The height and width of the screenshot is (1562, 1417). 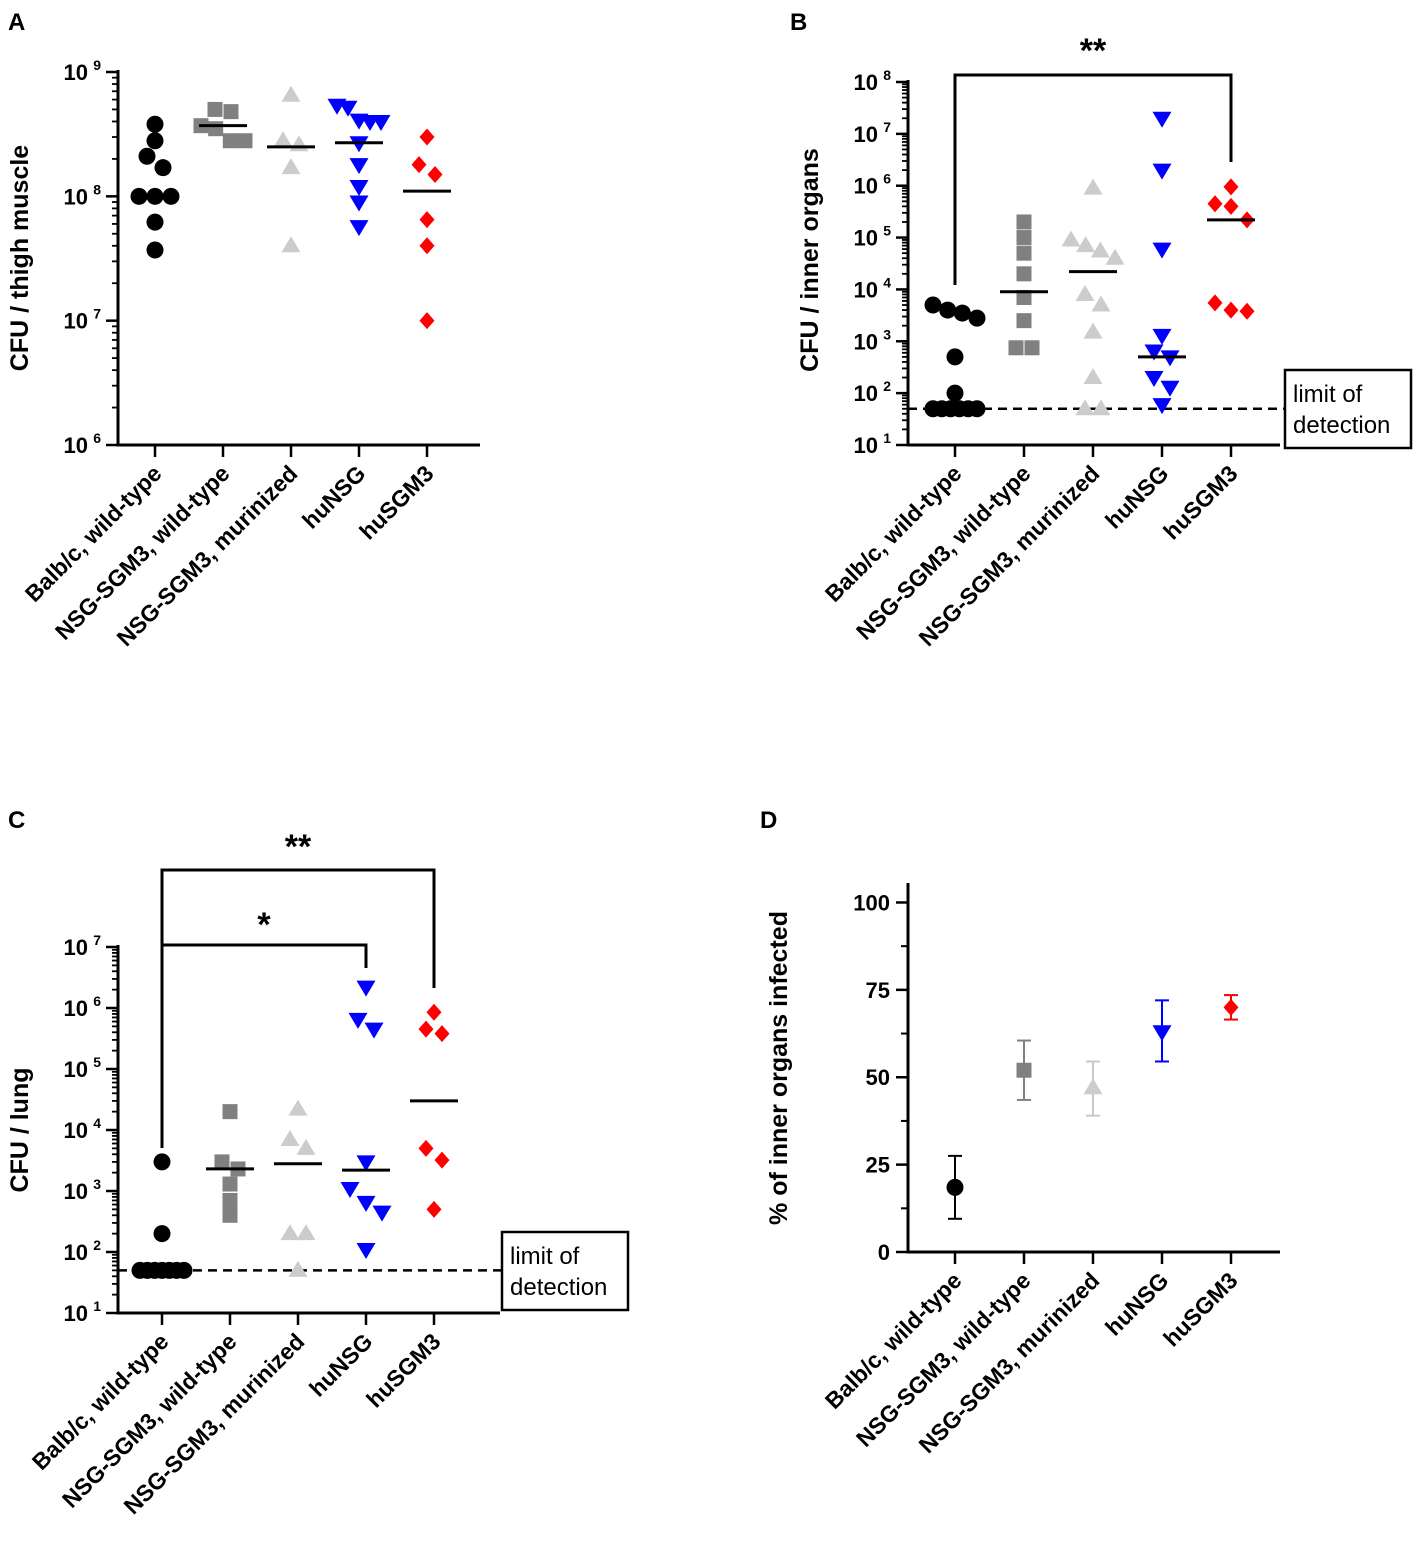 I want to click on panel-label: C, so click(x=16, y=820).